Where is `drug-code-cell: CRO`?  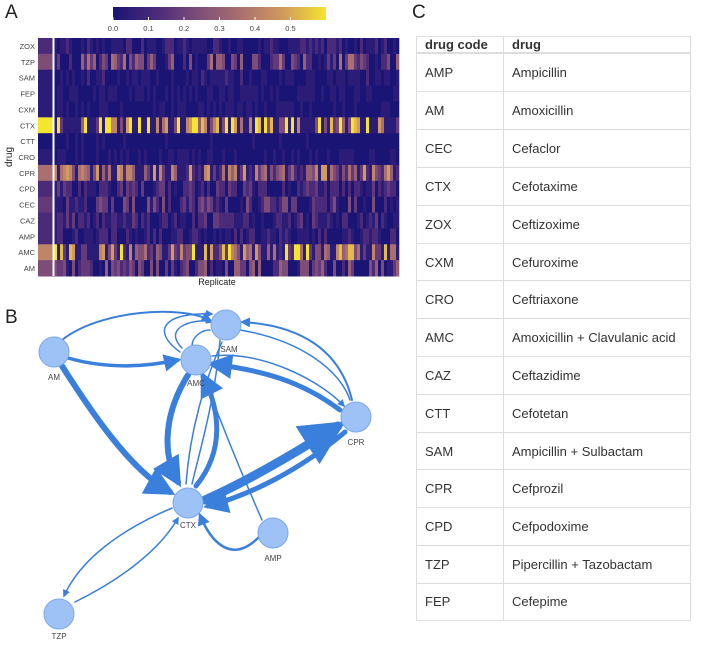
drug-code-cell: CRO is located at coordinates (460, 299).